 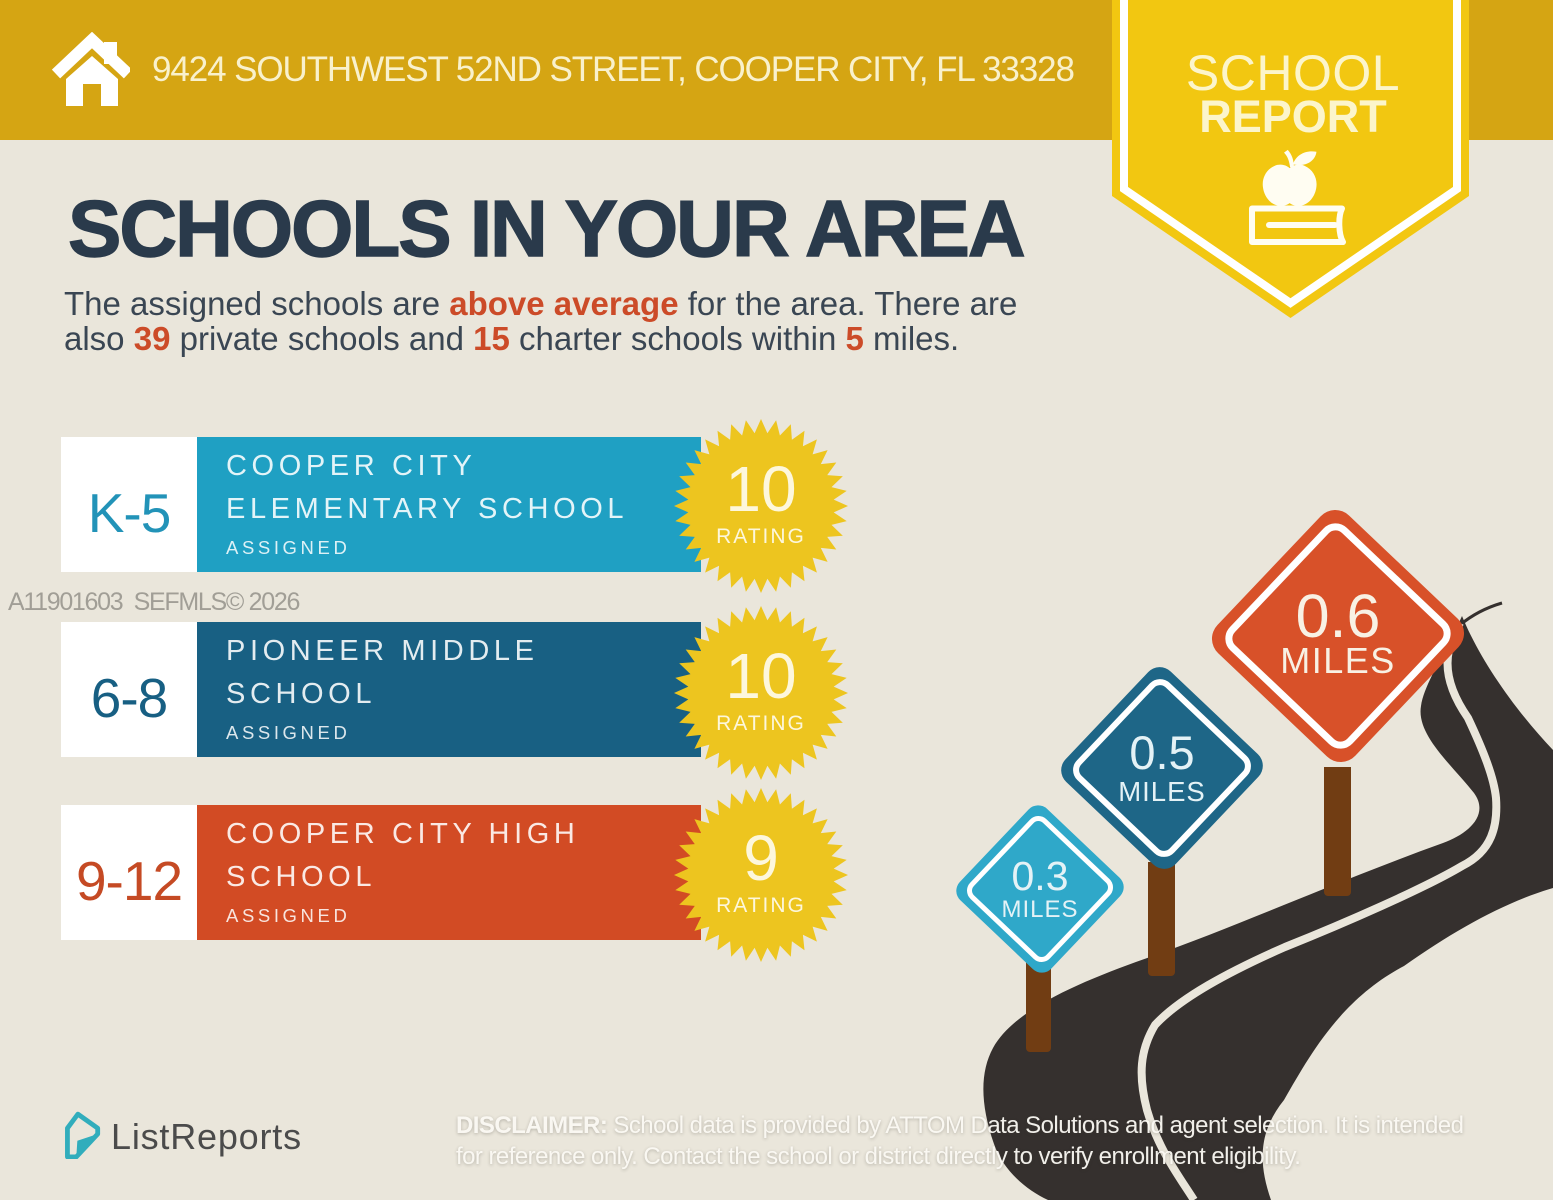 I want to click on svg-text: 0.5, so click(x=1161, y=752).